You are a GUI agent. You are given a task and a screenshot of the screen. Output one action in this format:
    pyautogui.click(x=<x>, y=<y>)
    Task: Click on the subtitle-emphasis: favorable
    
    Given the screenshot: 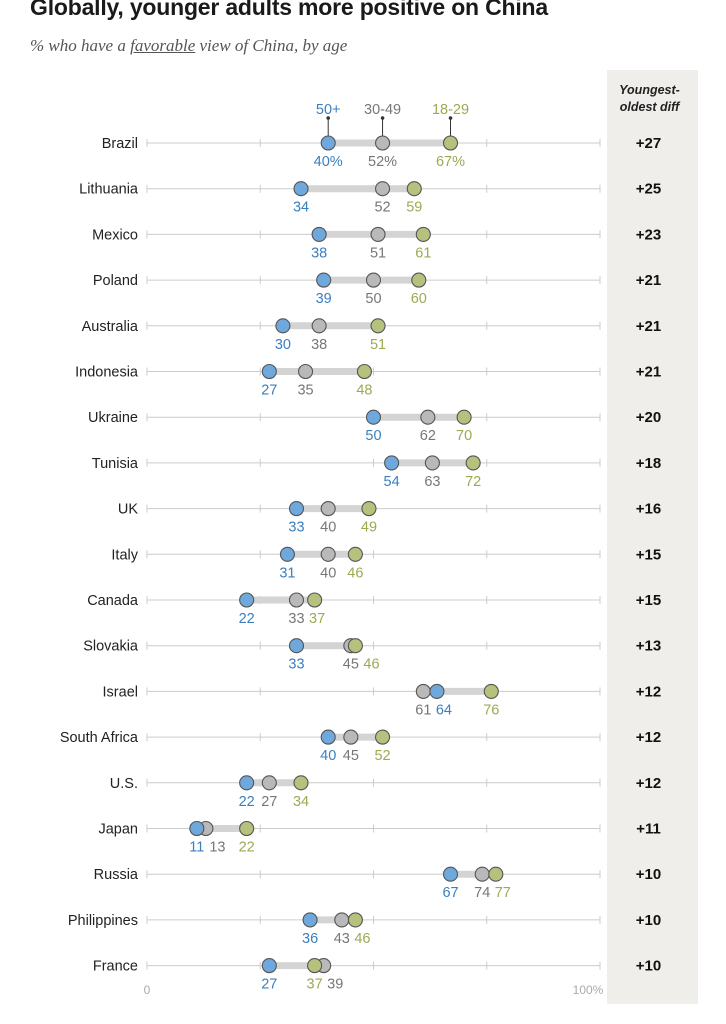 What is the action you would take?
    pyautogui.click(x=163, y=45)
    